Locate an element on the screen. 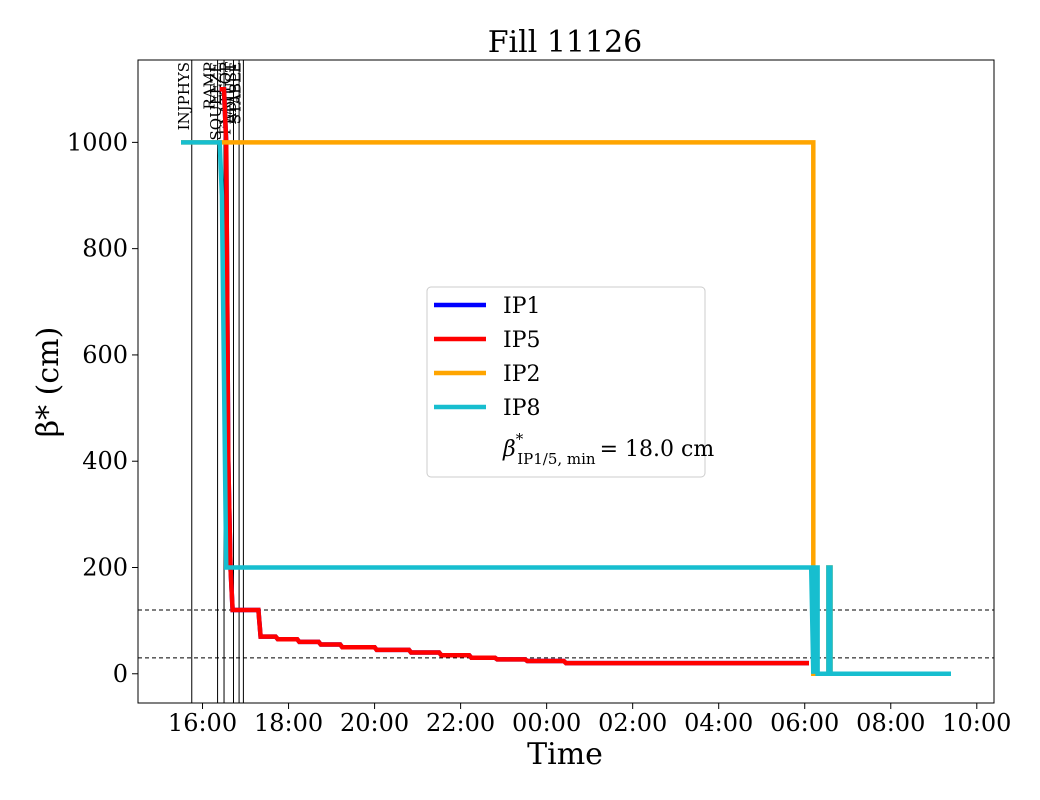 The width and height of the screenshot is (1040, 800). y-tick-label: 1000 is located at coordinates (97, 142).